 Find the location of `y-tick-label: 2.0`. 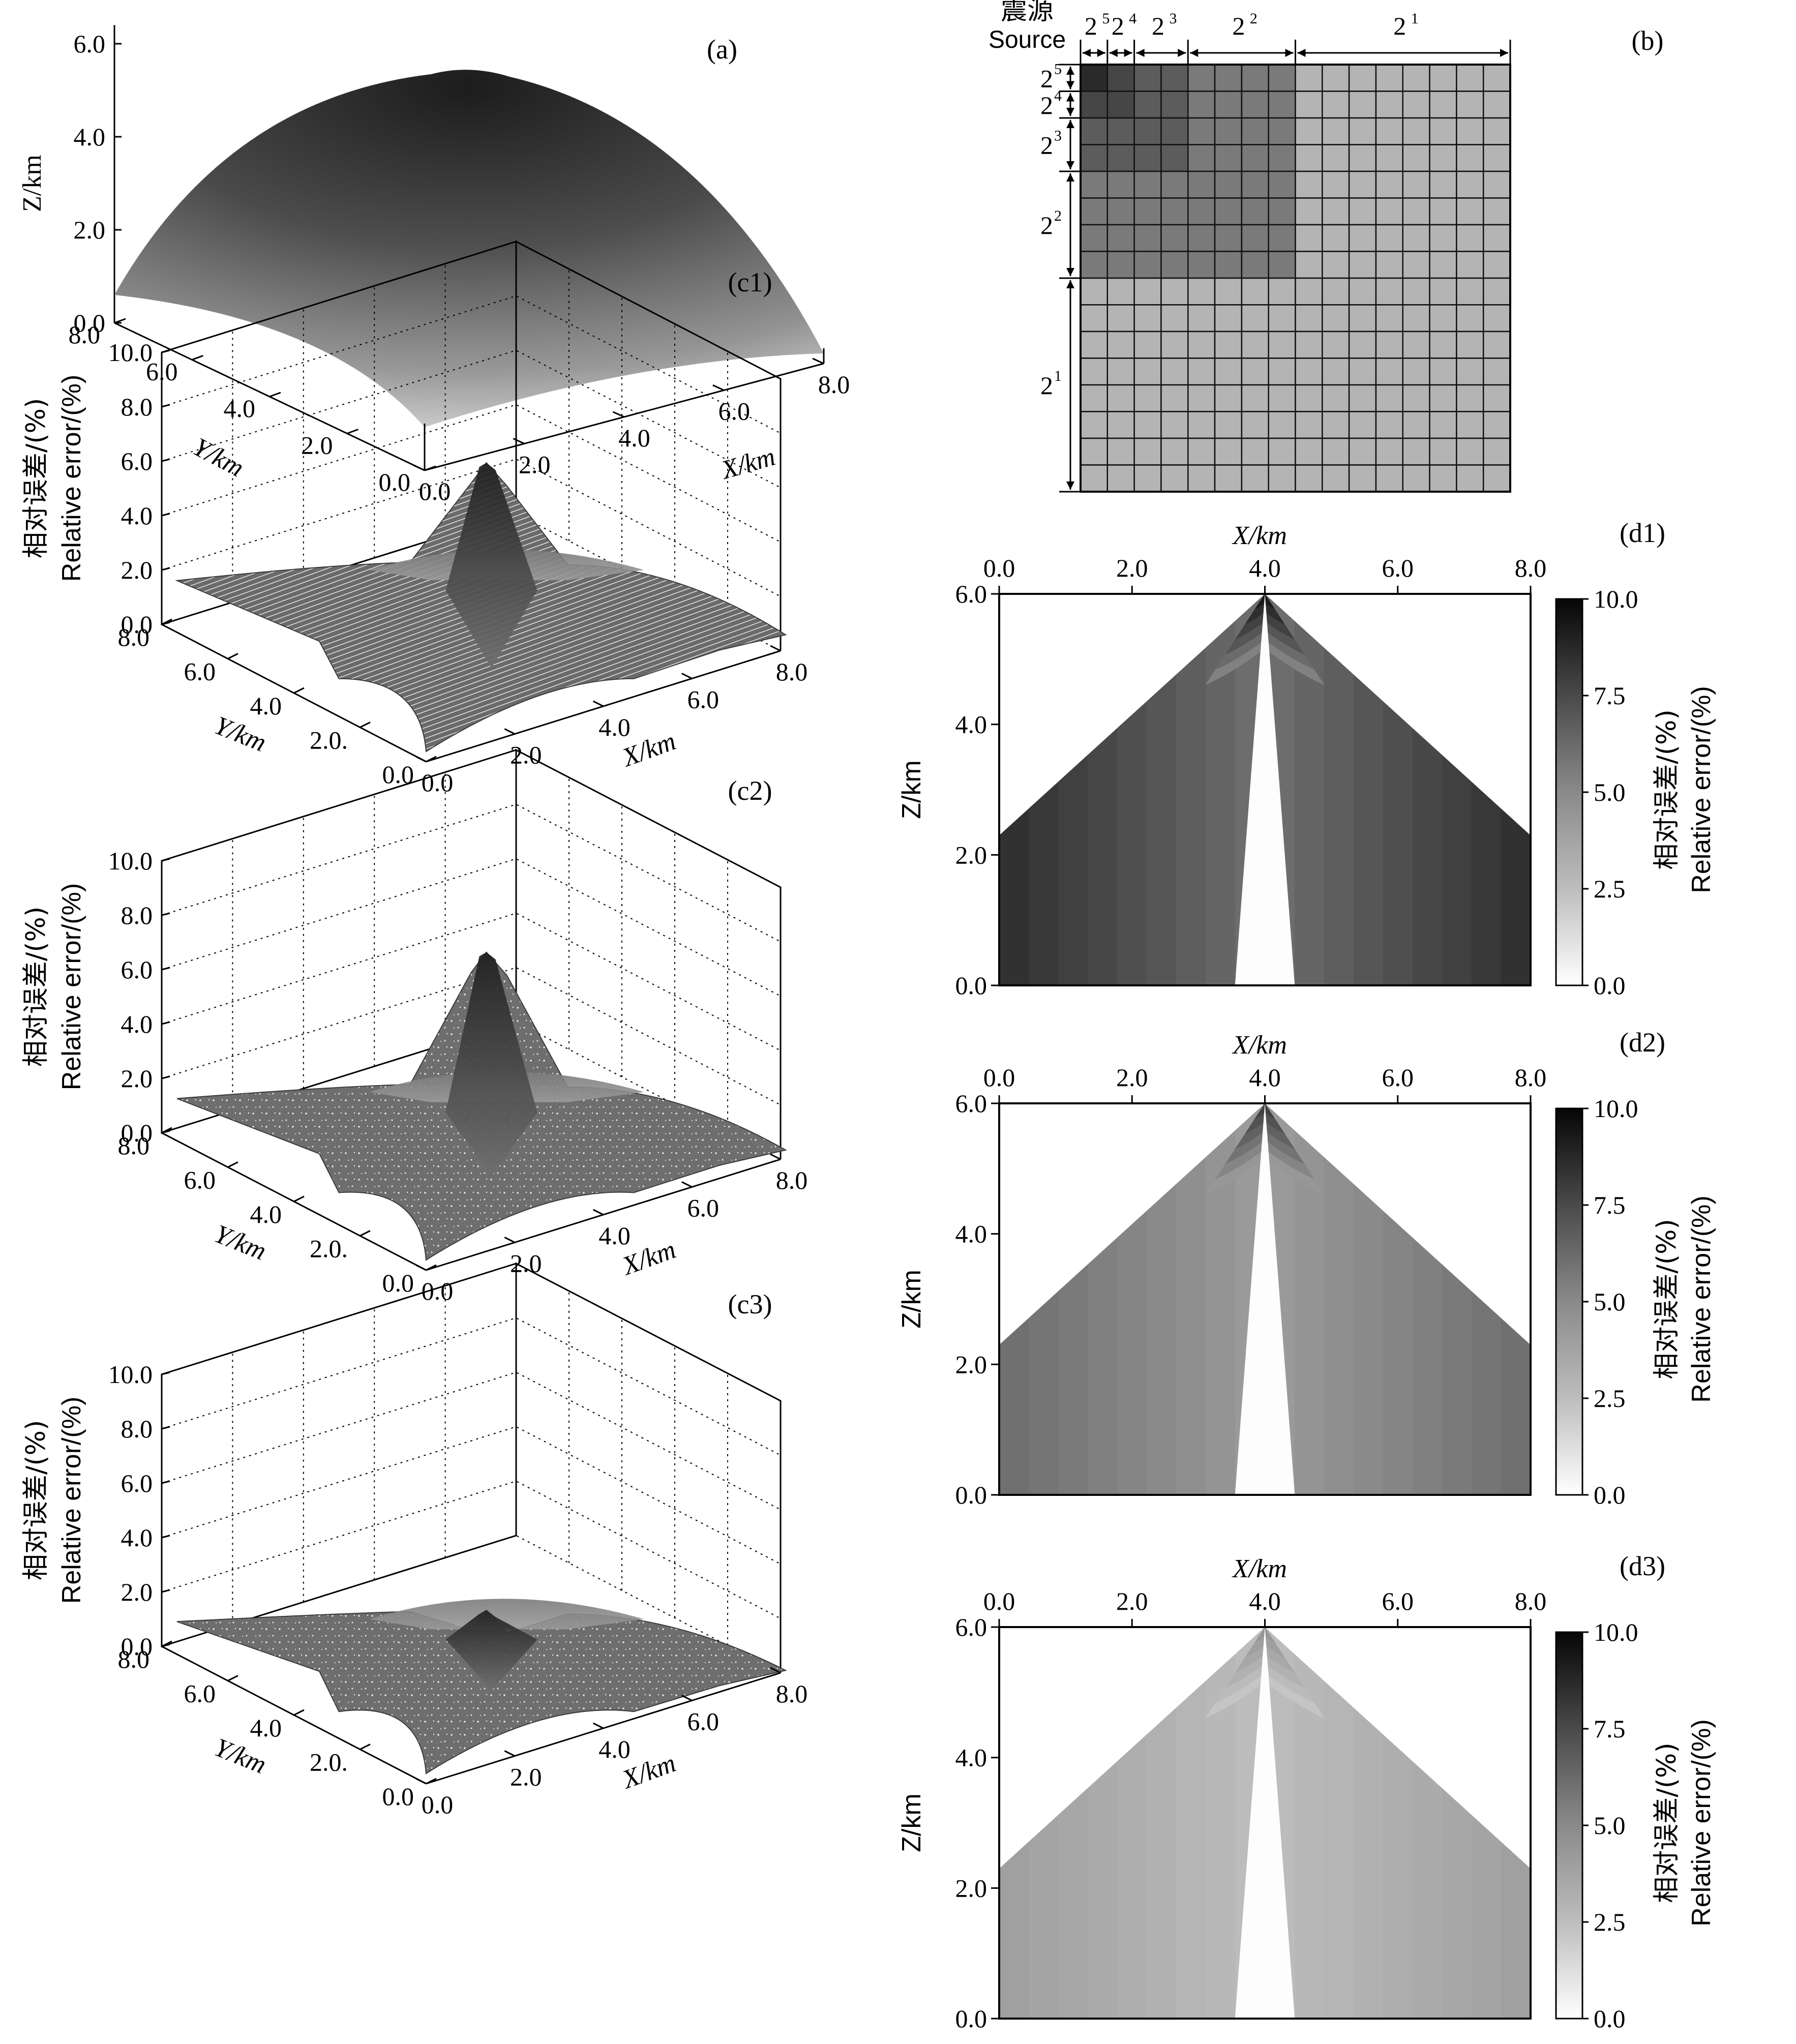

y-tick-label: 2.0 is located at coordinates (971, 1364).